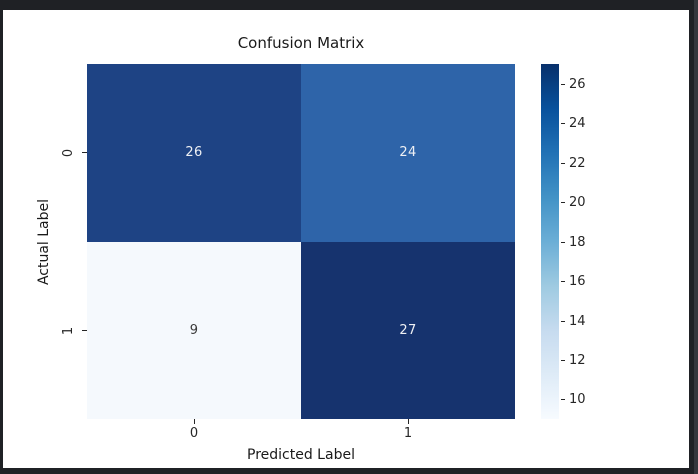  What do you see at coordinates (68, 331) in the screenshot?
I see `y-tick-label-1: 1` at bounding box center [68, 331].